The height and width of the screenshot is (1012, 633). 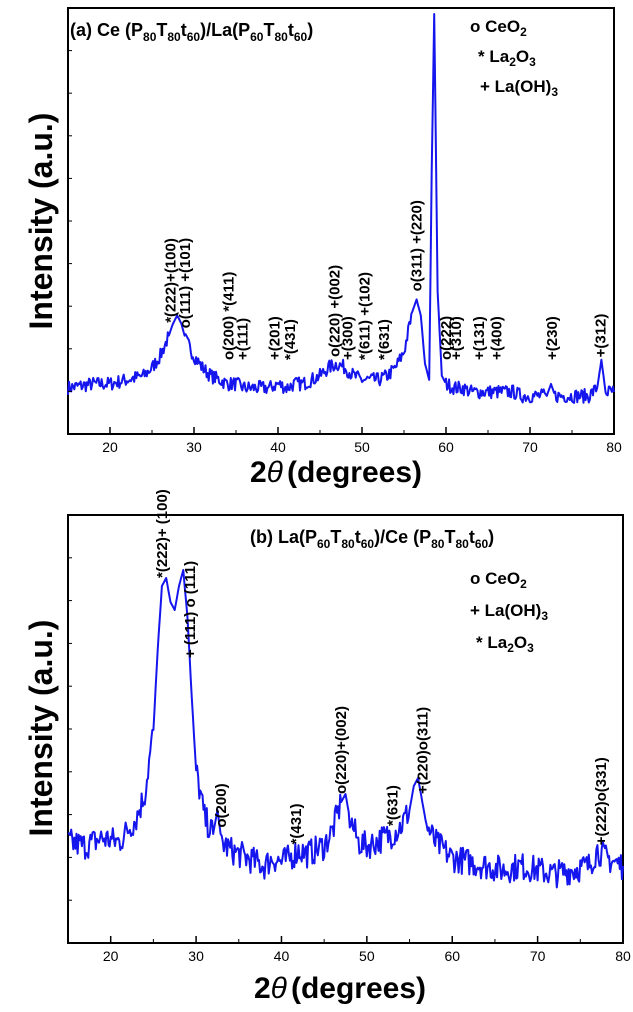 I want to click on y-axis-label-b: Intensity (a.u.), so click(x=41, y=728).